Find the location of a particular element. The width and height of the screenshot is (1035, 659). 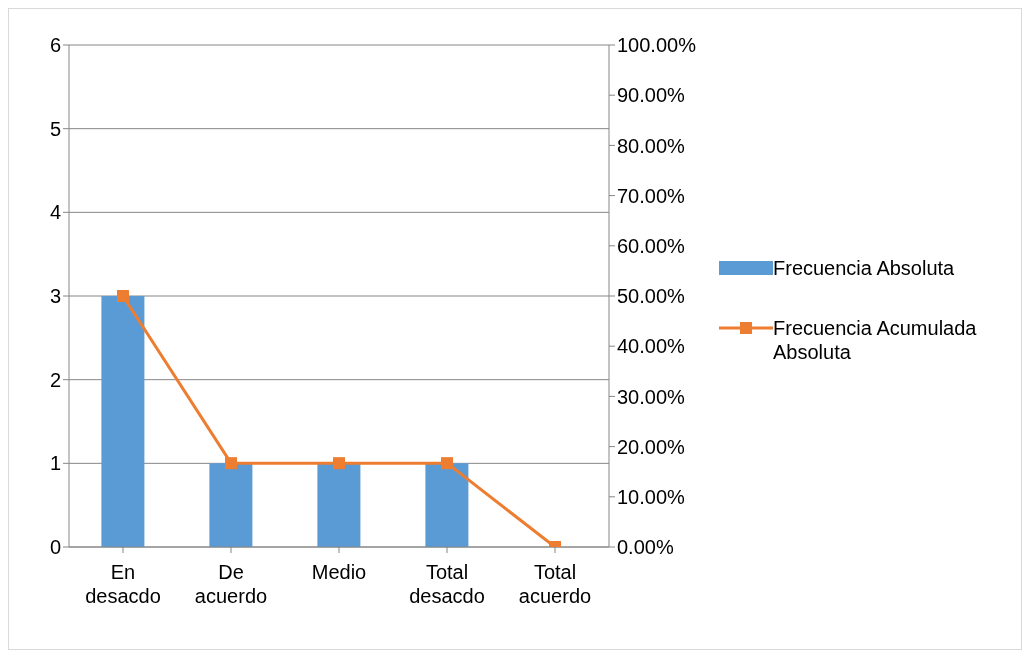

y-tick-label: 4 is located at coordinates (55, 212).